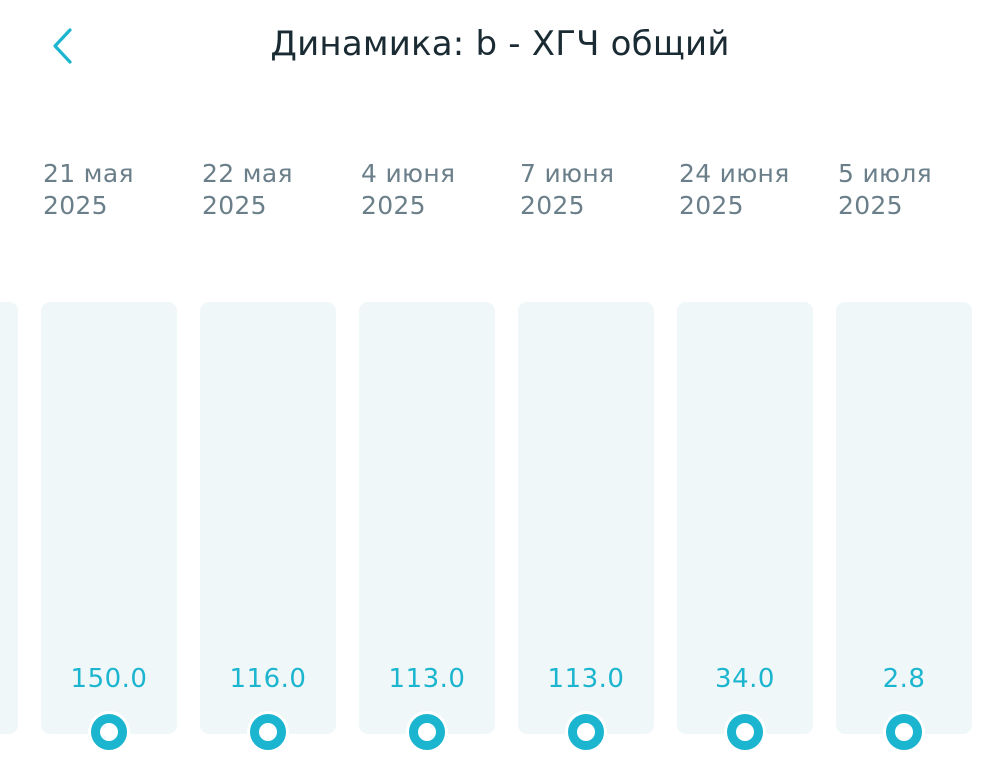  What do you see at coordinates (9, 518) in the screenshot?
I see `previous-column-edge` at bounding box center [9, 518].